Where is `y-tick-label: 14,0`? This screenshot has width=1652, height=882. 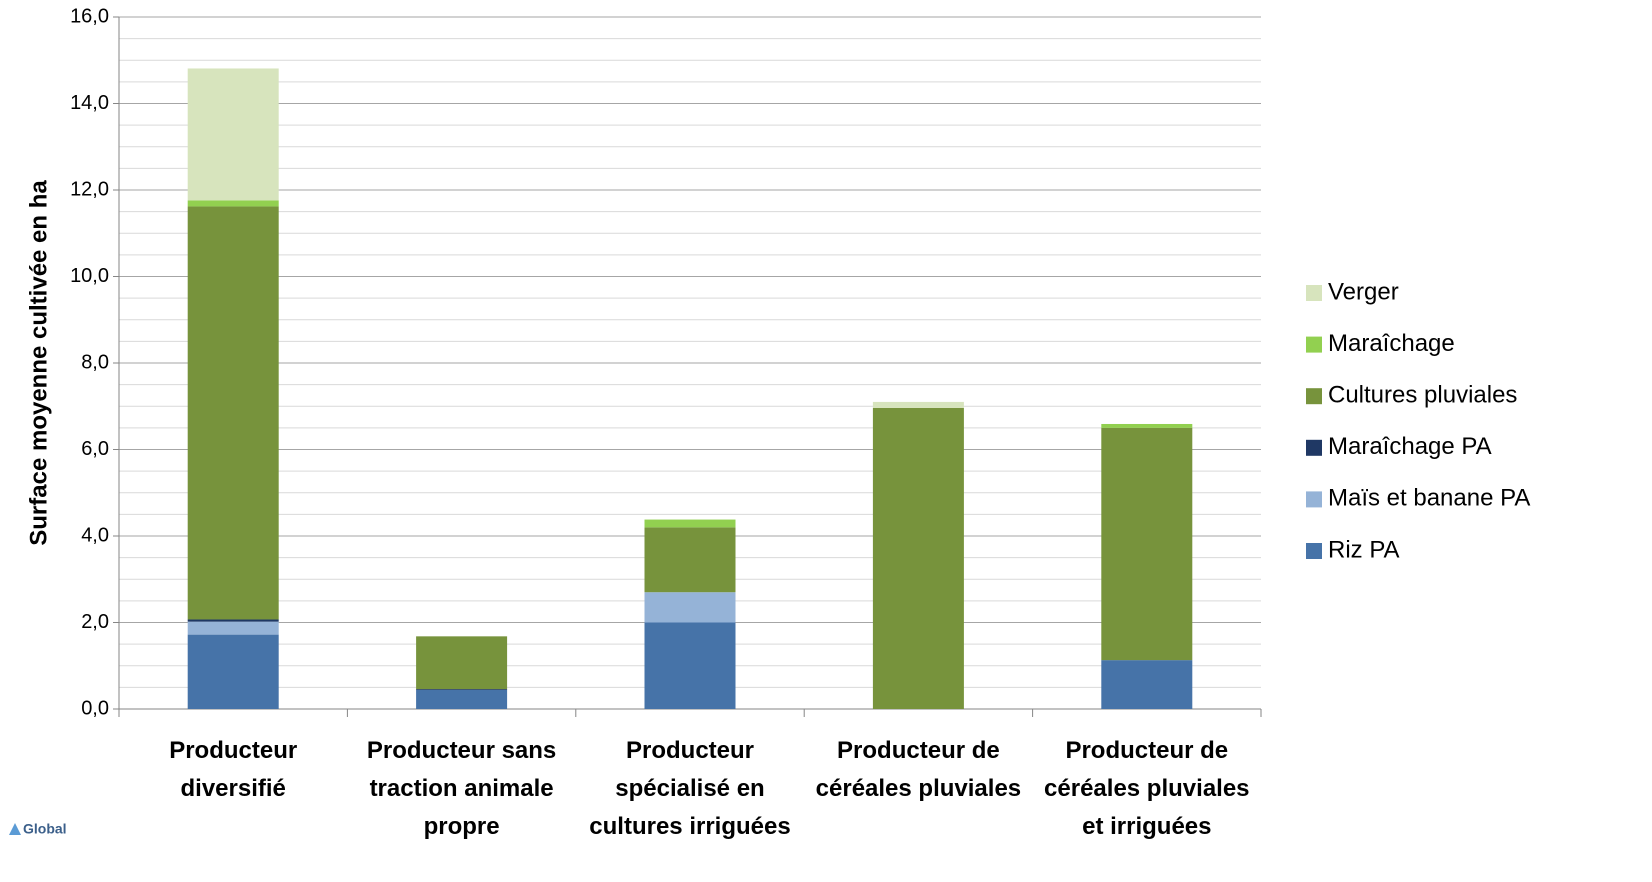 y-tick-label: 14,0 is located at coordinates (89, 103).